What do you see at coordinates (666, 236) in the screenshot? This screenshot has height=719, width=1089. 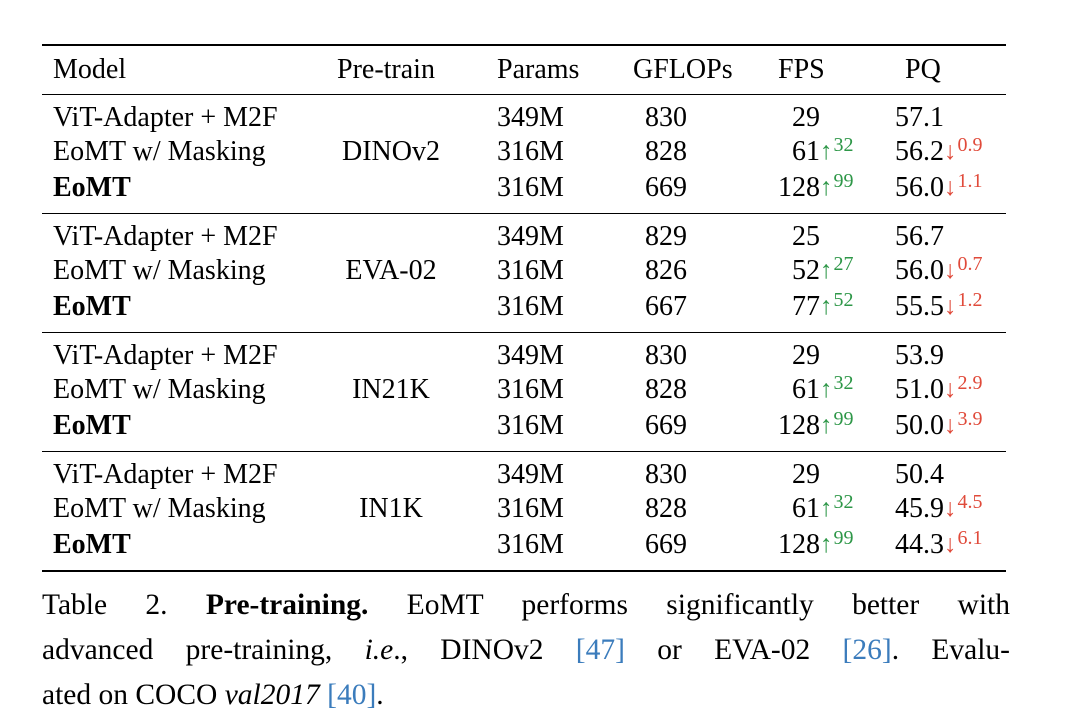 I see `gflops-cell: 829` at bounding box center [666, 236].